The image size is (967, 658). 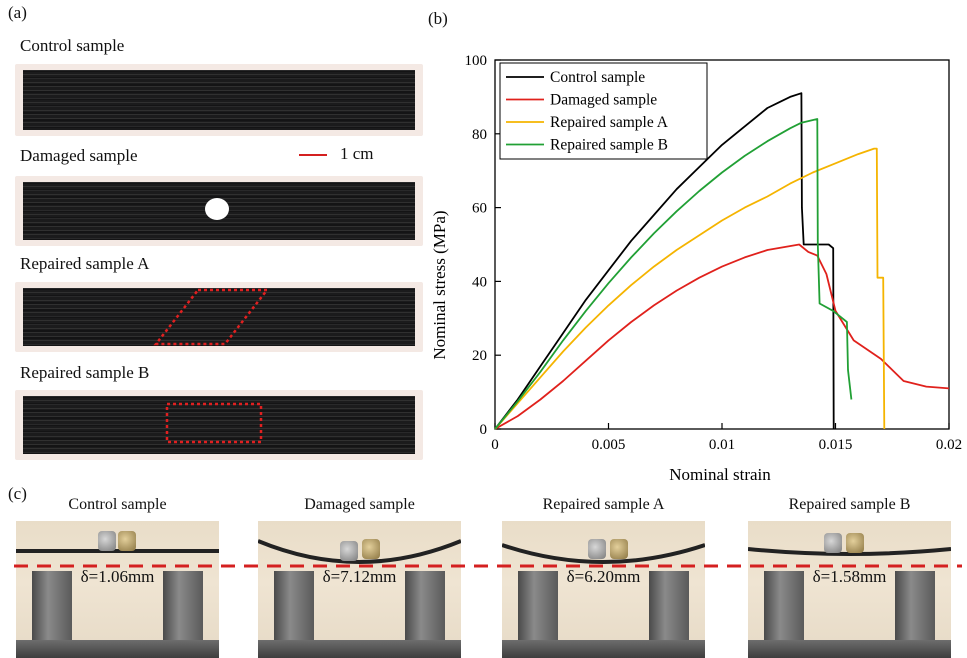 I want to click on legend-entry: Control sample, so click(x=597, y=77).